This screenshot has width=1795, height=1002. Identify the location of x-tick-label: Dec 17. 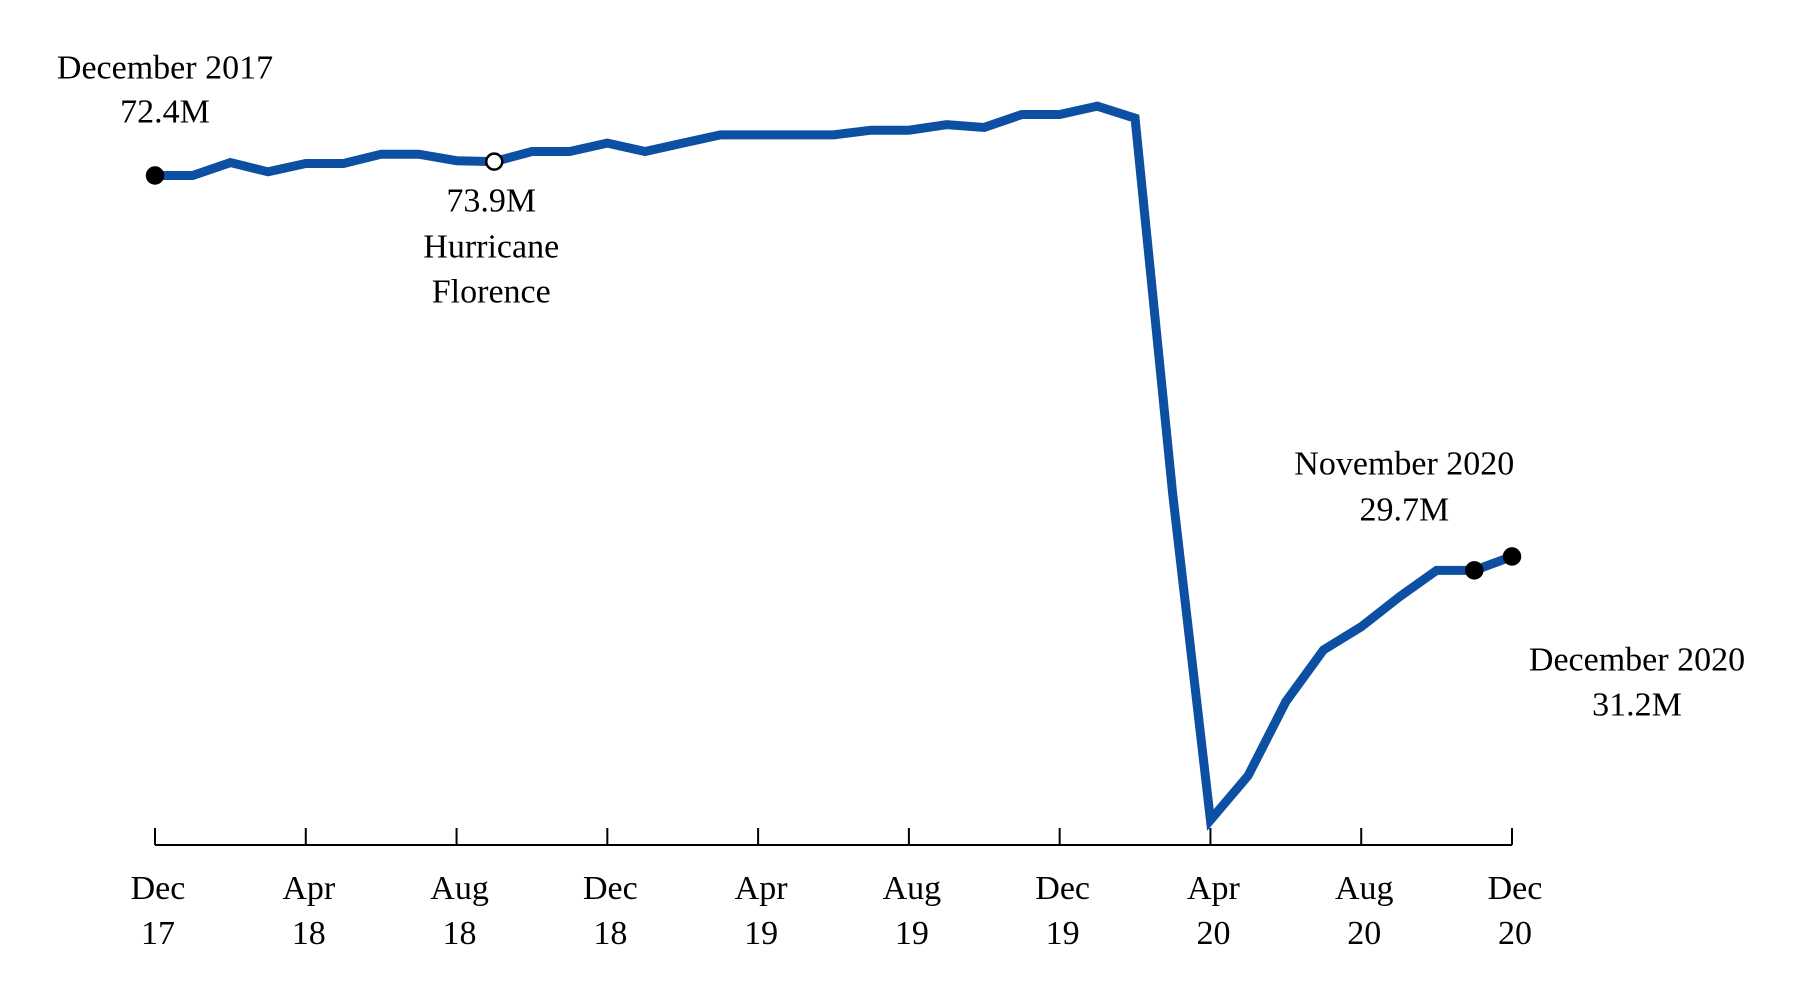
(158, 911).